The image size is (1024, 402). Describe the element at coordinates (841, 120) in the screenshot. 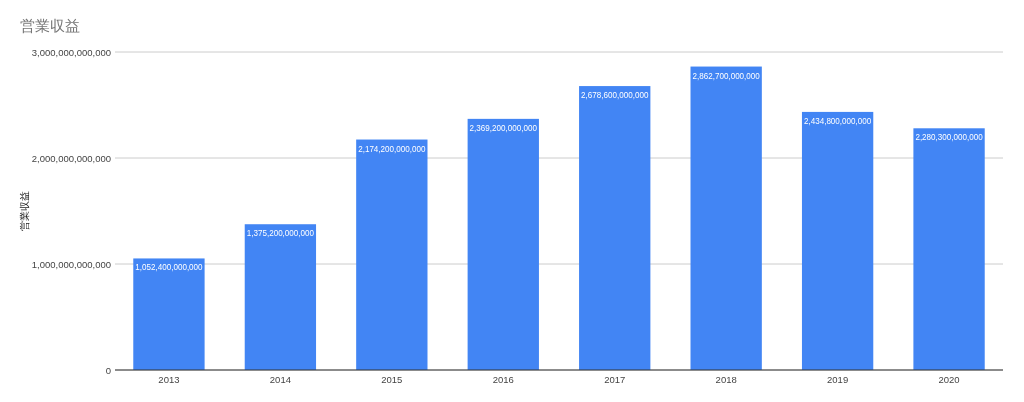

I see `data-label: 2,434,800,000,000` at that location.